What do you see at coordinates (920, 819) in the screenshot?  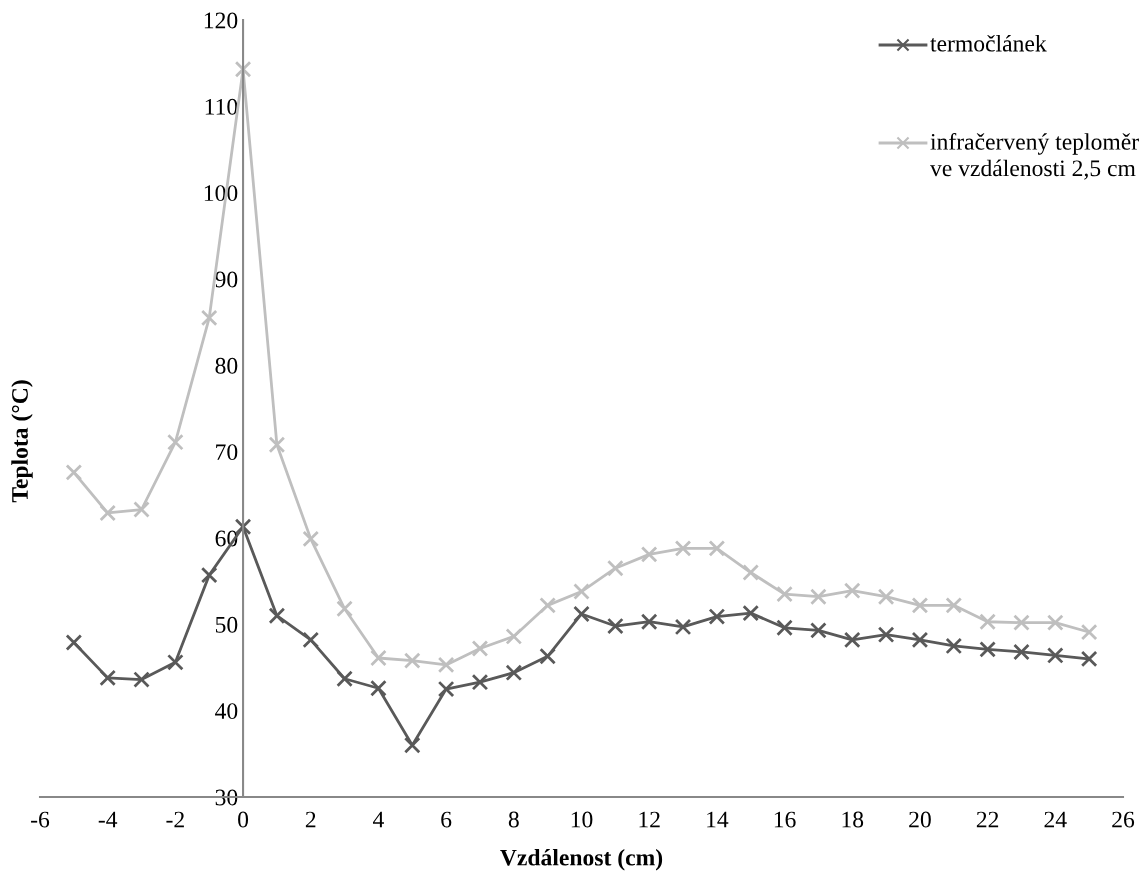 I see `x-tick-label: 20` at bounding box center [920, 819].